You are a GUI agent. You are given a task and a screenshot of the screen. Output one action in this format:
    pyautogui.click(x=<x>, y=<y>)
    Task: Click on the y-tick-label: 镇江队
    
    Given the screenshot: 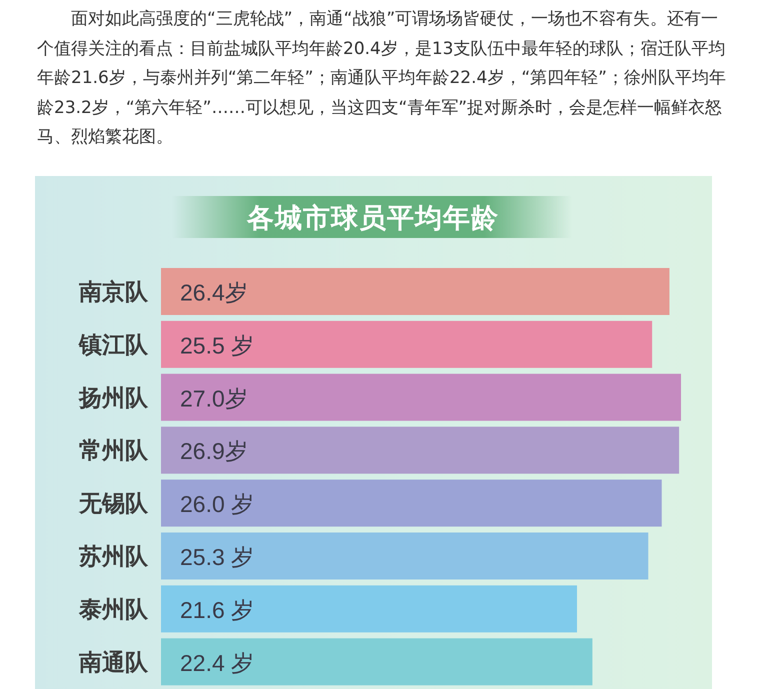 What is the action you would take?
    pyautogui.click(x=113, y=345)
    